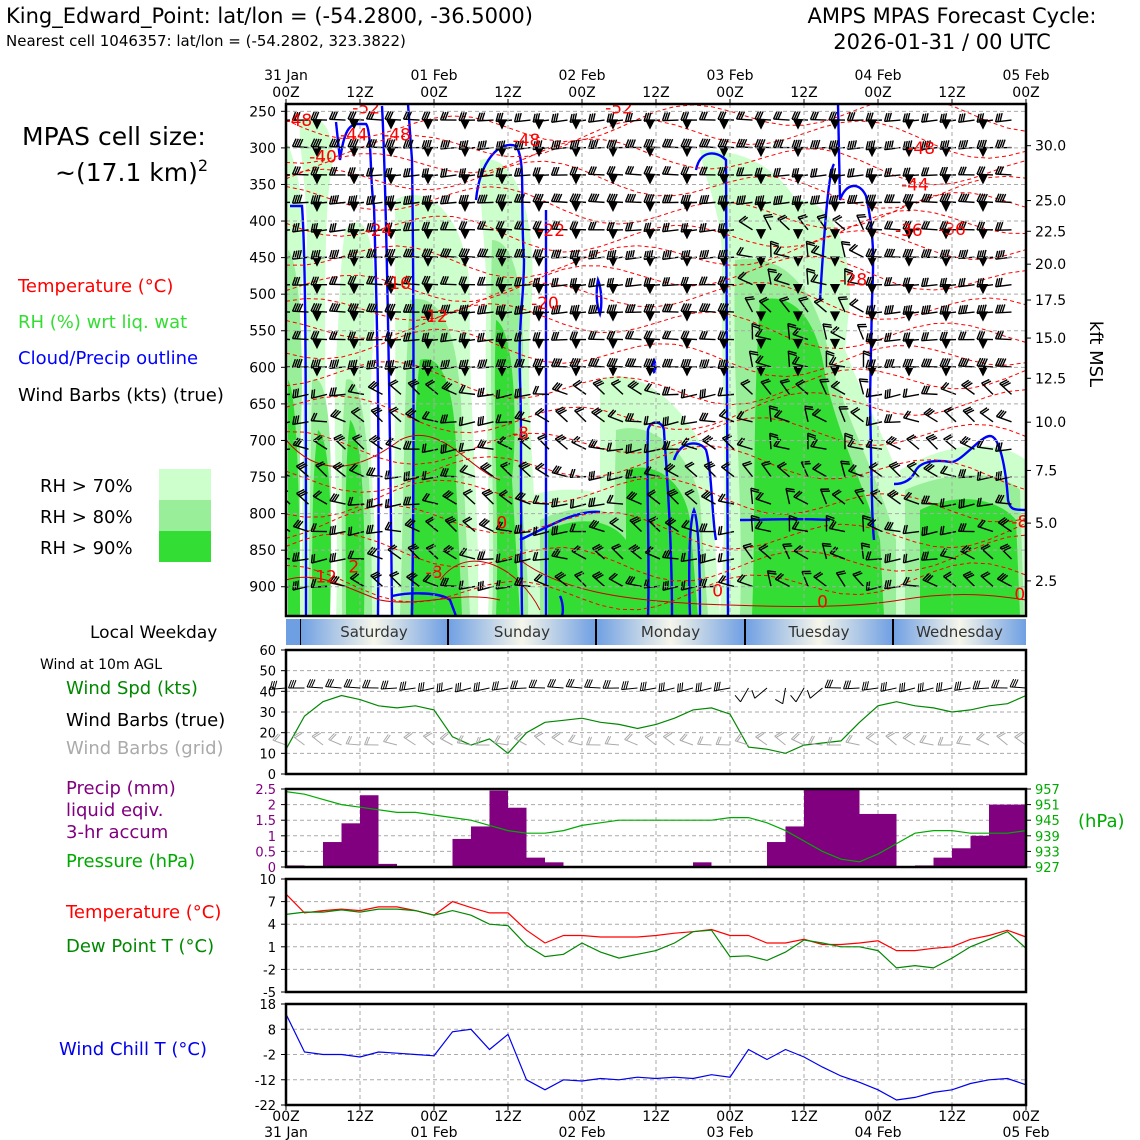 The image size is (1140, 1140). What do you see at coordinates (800, 695) in the screenshot?
I see `wind-barb` at bounding box center [800, 695].